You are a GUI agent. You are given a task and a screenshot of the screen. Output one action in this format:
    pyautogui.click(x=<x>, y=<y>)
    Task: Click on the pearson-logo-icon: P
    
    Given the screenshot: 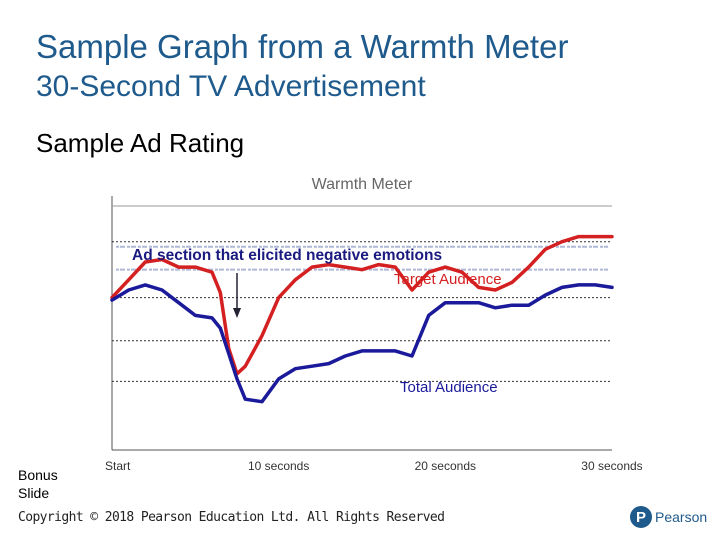 What is the action you would take?
    pyautogui.click(x=641, y=517)
    